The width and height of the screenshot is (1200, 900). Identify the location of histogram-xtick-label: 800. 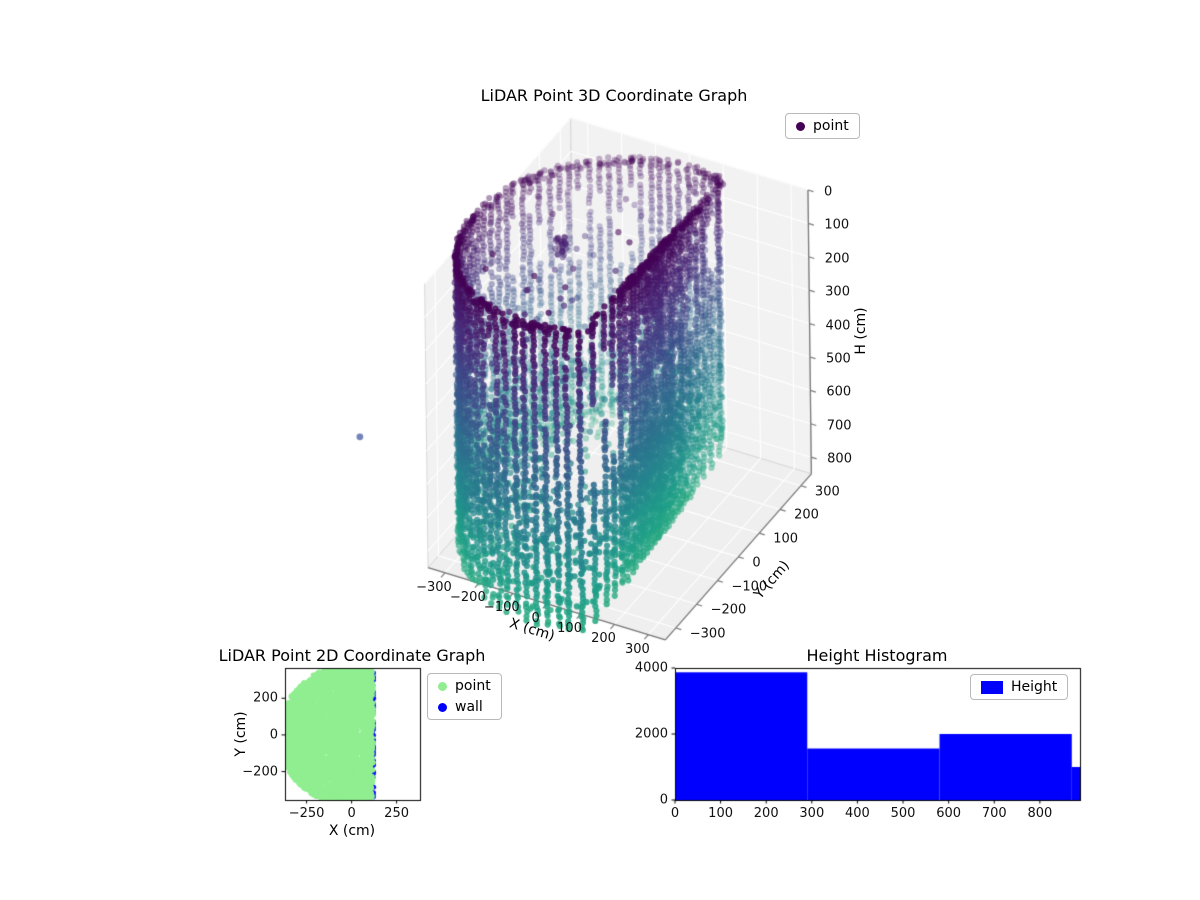
(1040, 813).